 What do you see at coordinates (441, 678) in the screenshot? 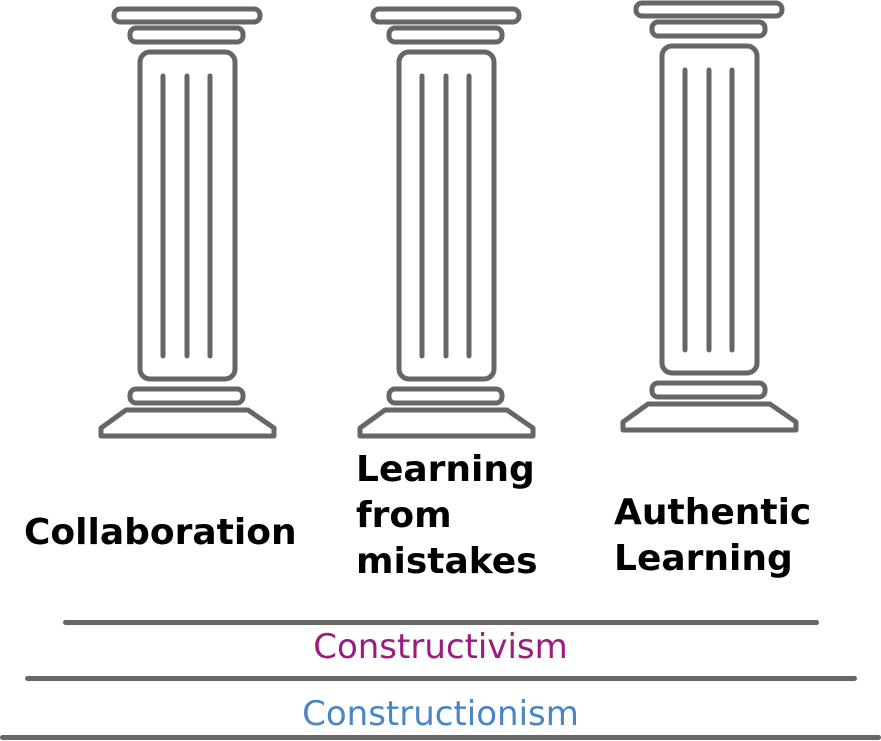
I see `foundation-line-middle` at bounding box center [441, 678].